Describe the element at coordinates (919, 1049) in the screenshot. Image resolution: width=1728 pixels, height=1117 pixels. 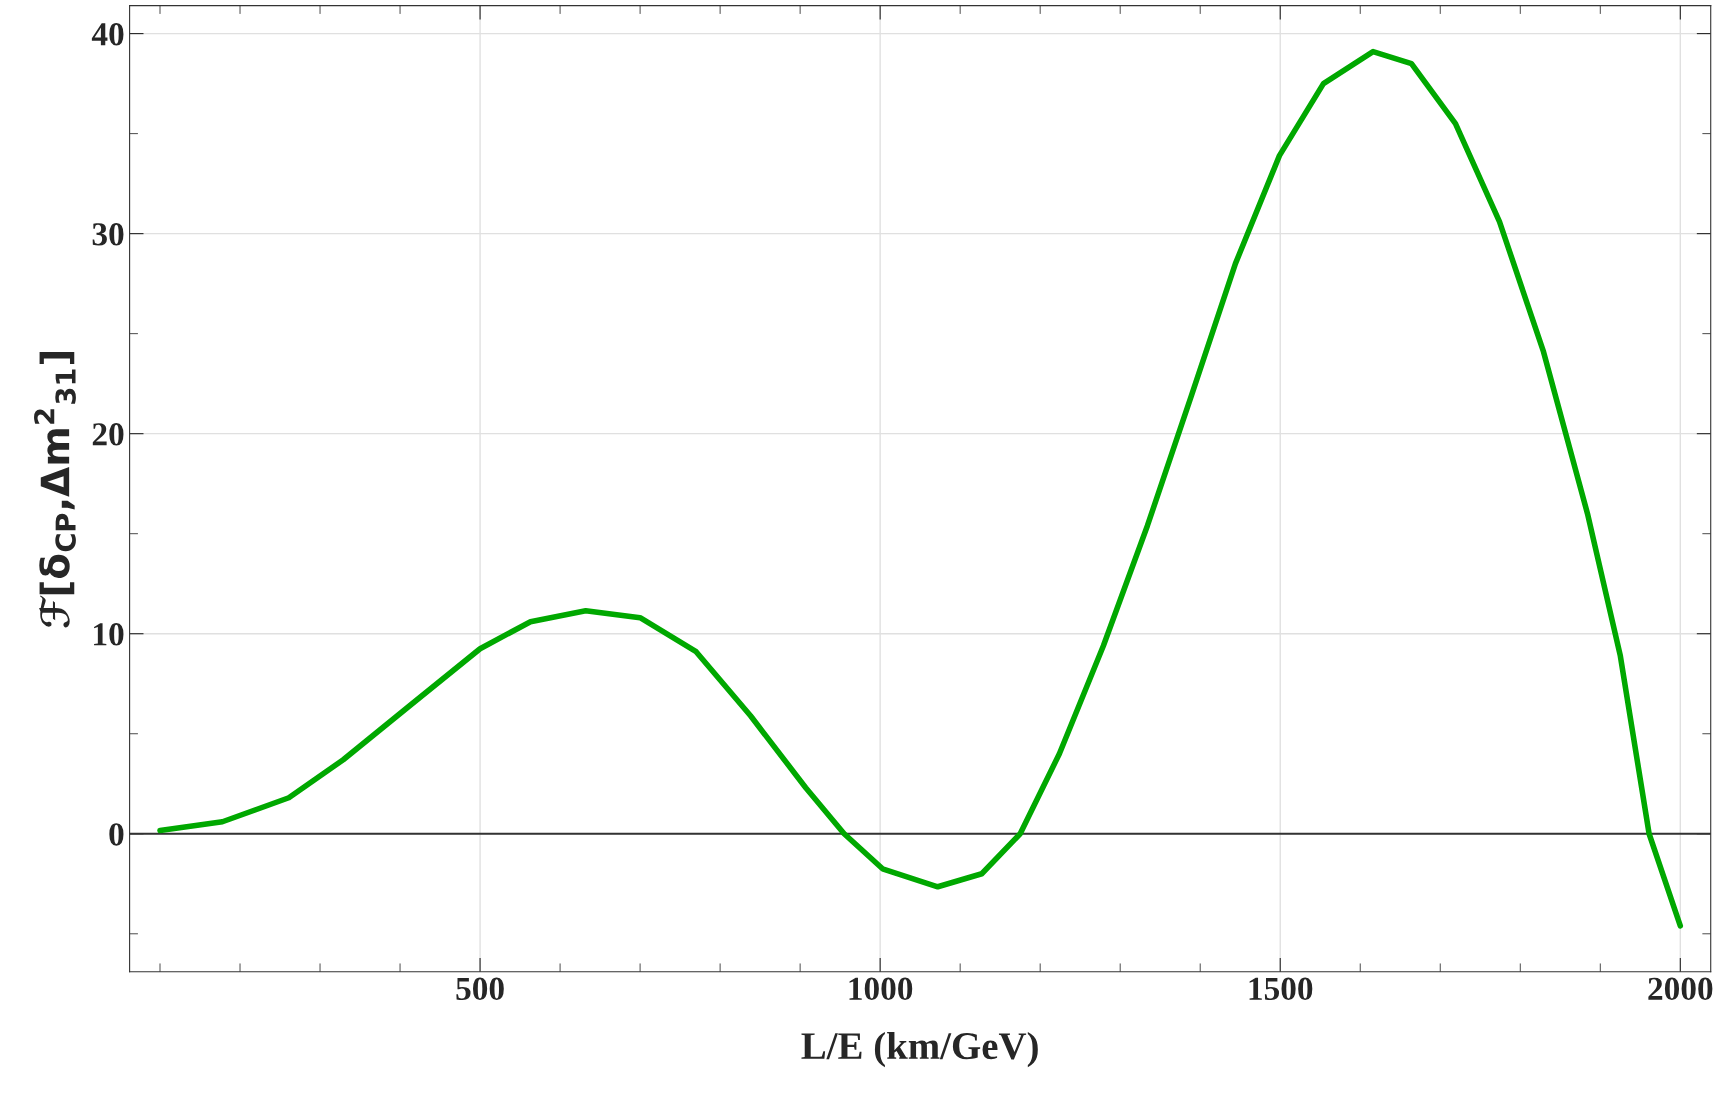
I see `x-axis-title: L/E (km/GeV)` at that location.